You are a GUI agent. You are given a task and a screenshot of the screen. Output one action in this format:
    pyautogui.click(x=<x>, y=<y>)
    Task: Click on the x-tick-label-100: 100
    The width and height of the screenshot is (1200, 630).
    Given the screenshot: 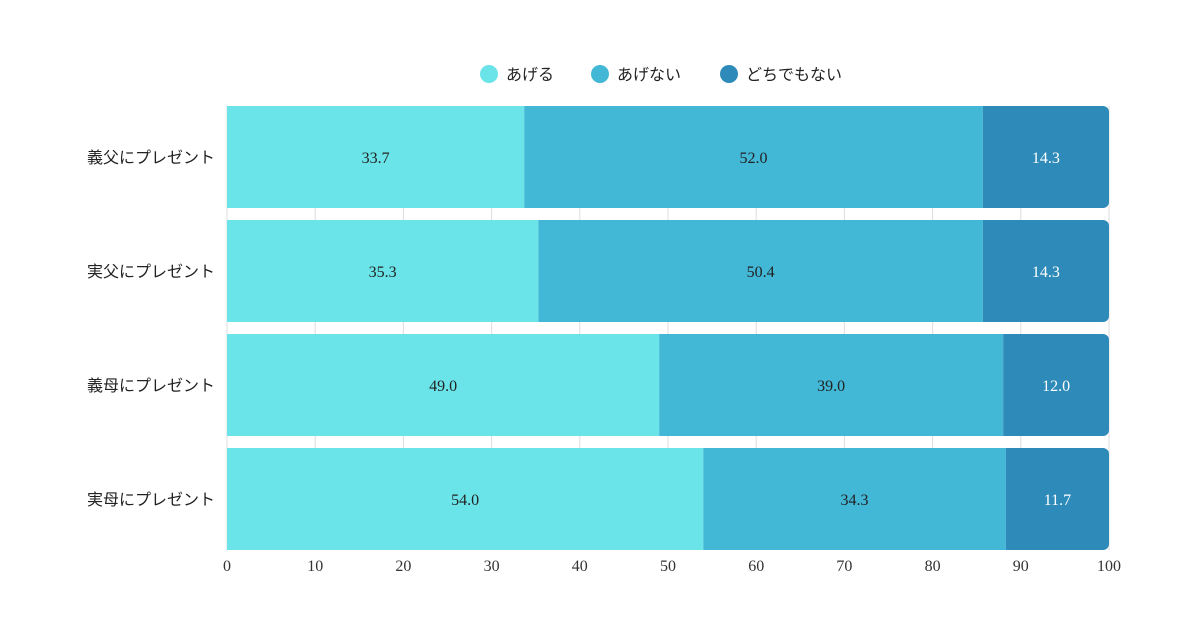 What is the action you would take?
    pyautogui.click(x=1109, y=566)
    